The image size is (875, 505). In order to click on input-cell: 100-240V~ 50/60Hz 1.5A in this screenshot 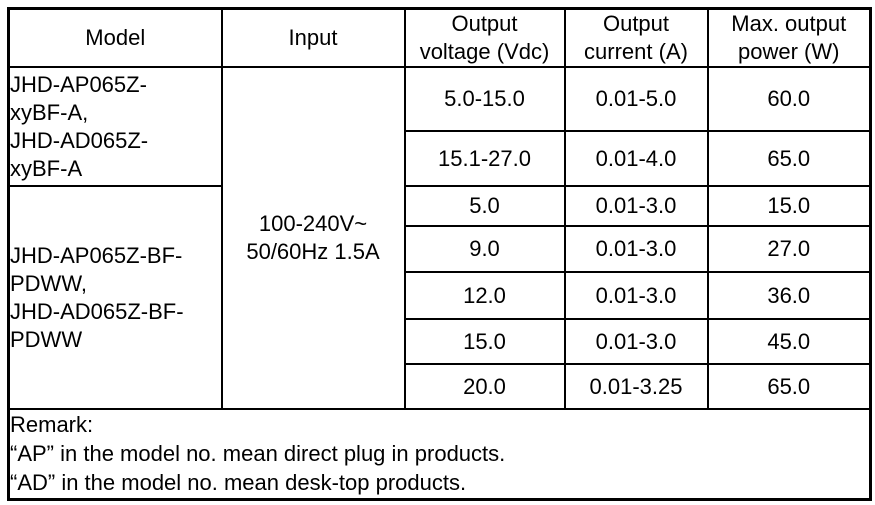, I will do `click(313, 238)`.